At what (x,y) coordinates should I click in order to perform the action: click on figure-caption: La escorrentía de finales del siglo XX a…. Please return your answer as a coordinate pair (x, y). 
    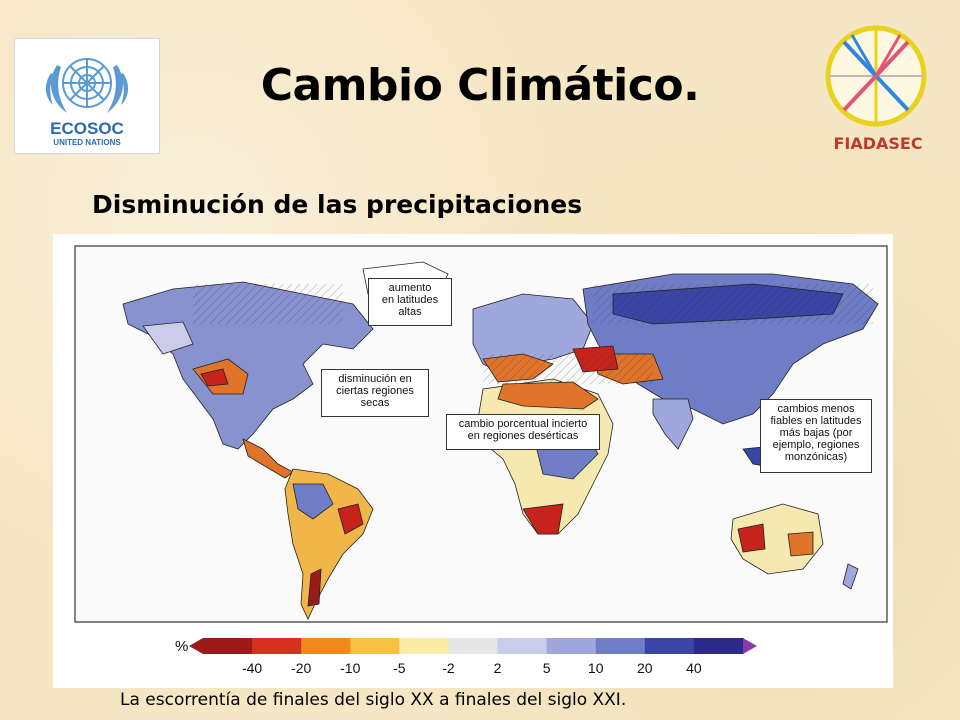
    Looking at the image, I should click on (373, 700).